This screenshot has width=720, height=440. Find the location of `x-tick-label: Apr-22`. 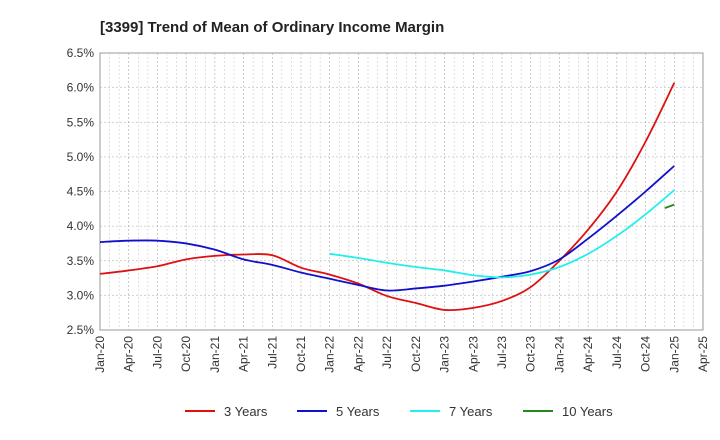

x-tick-label: Apr-22 is located at coordinates (358, 354).